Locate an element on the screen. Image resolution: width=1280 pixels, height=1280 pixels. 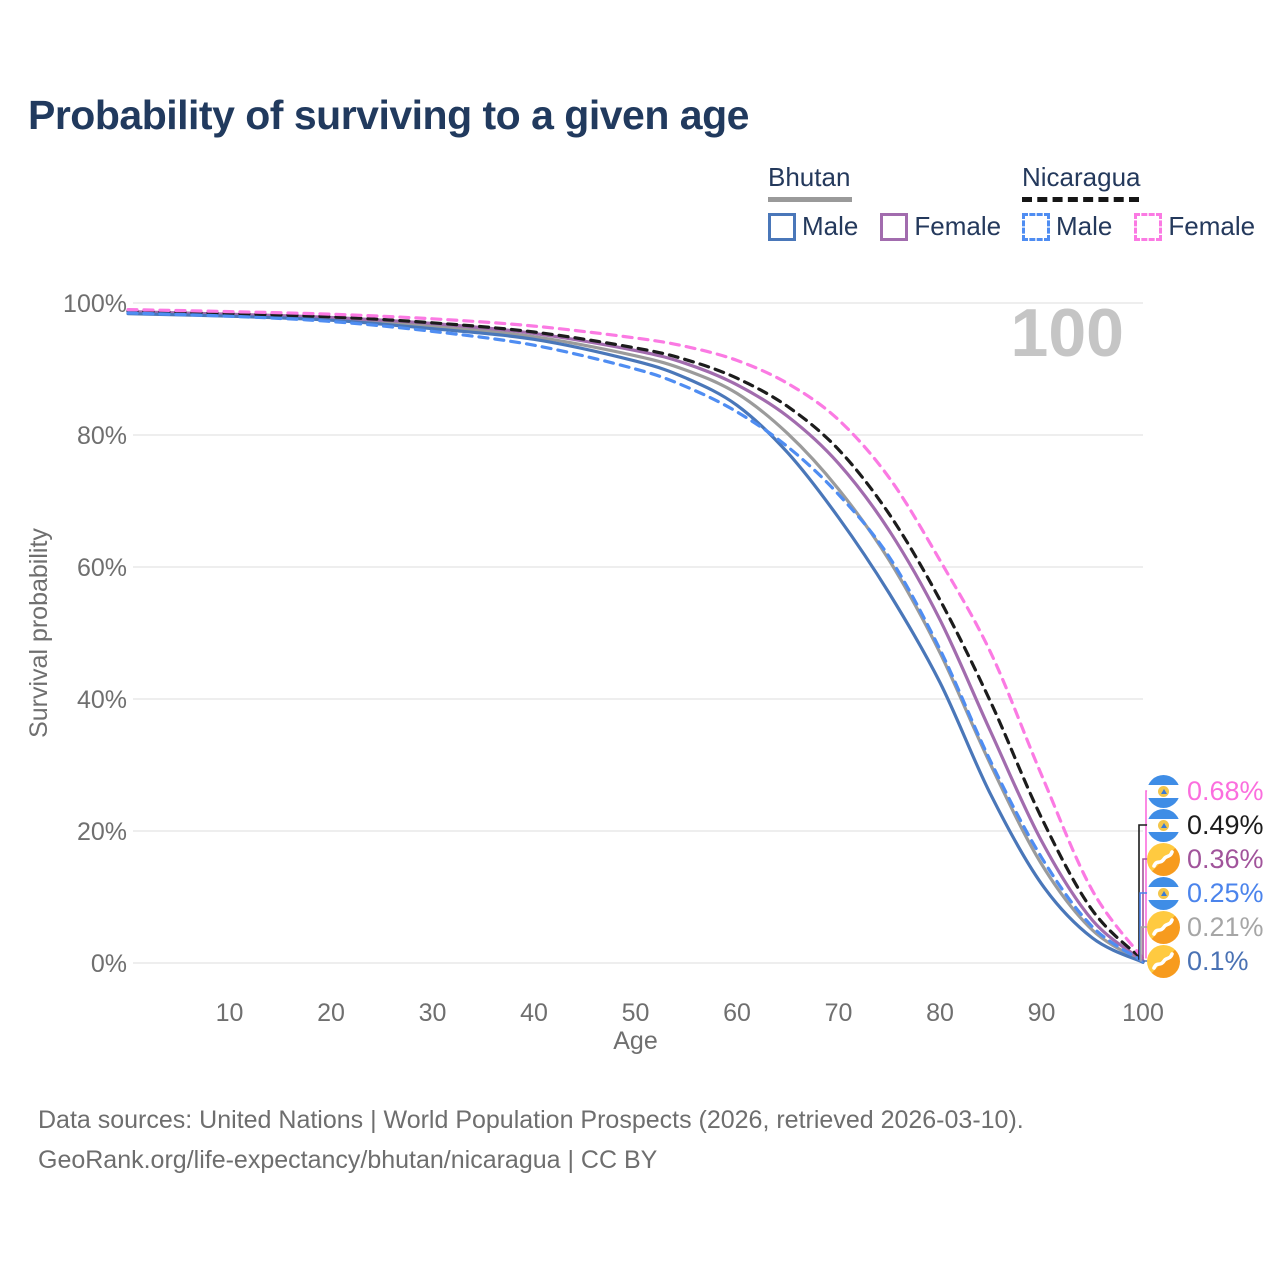
end-label-row: 0.1% is located at coordinates (1198, 961).